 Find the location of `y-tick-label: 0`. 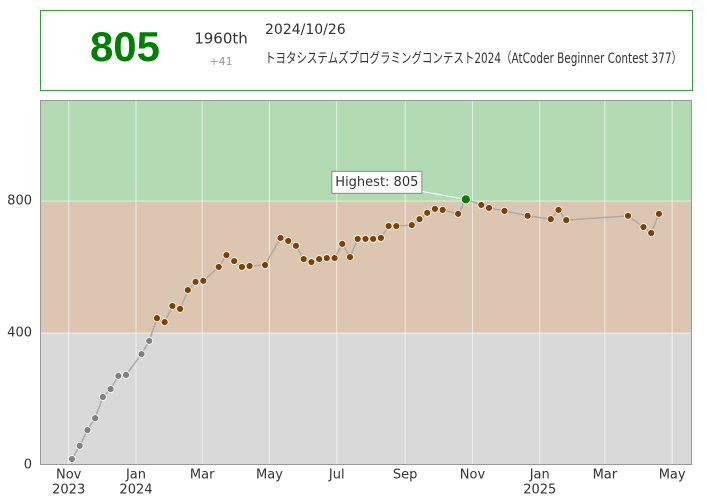

y-tick-label: 0 is located at coordinates (28, 465).